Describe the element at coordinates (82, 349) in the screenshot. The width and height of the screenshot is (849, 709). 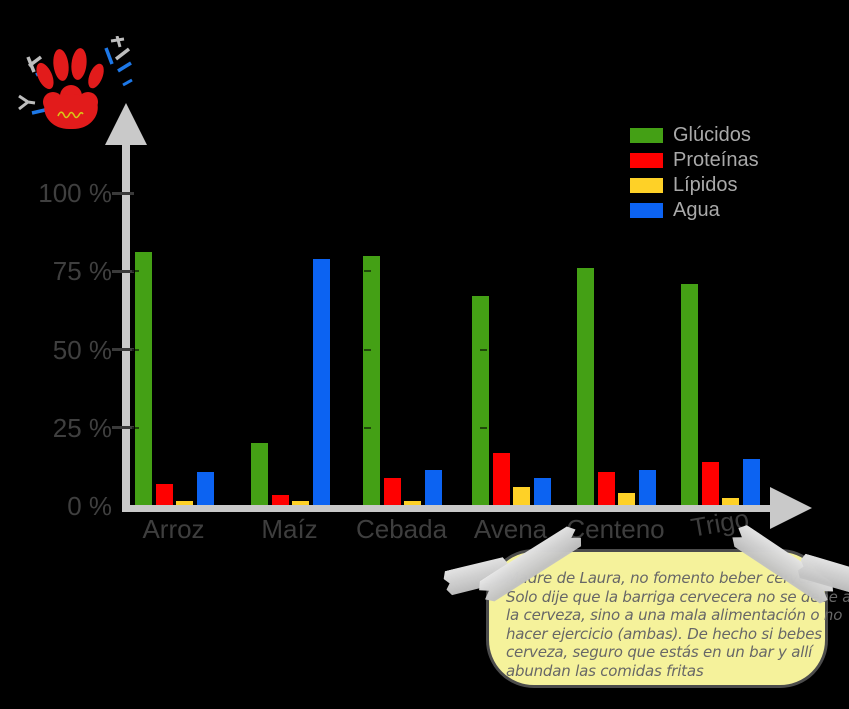
I see `y-axis-tick-label: 50 %` at that location.